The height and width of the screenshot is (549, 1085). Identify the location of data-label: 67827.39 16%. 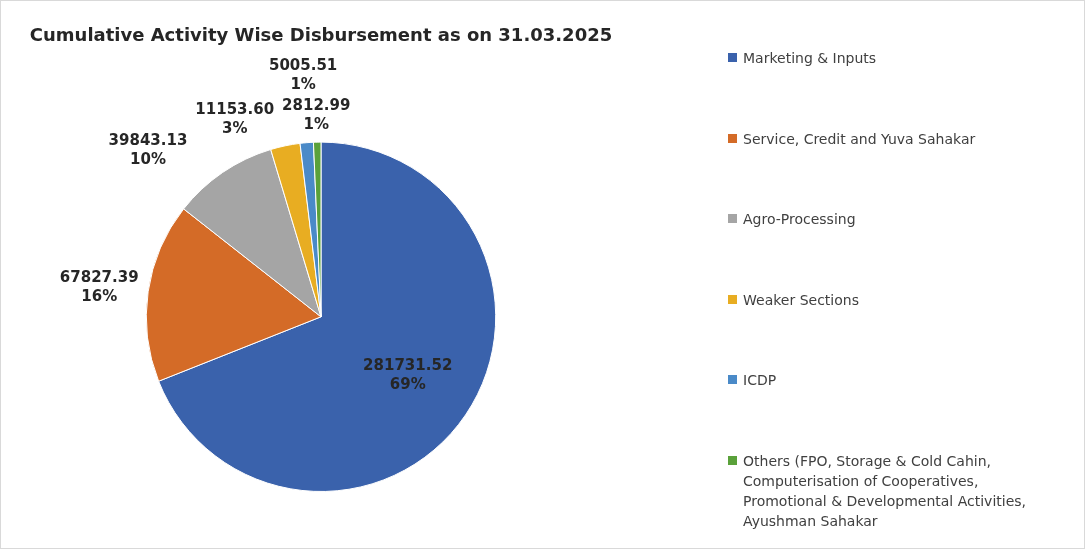
(99, 287).